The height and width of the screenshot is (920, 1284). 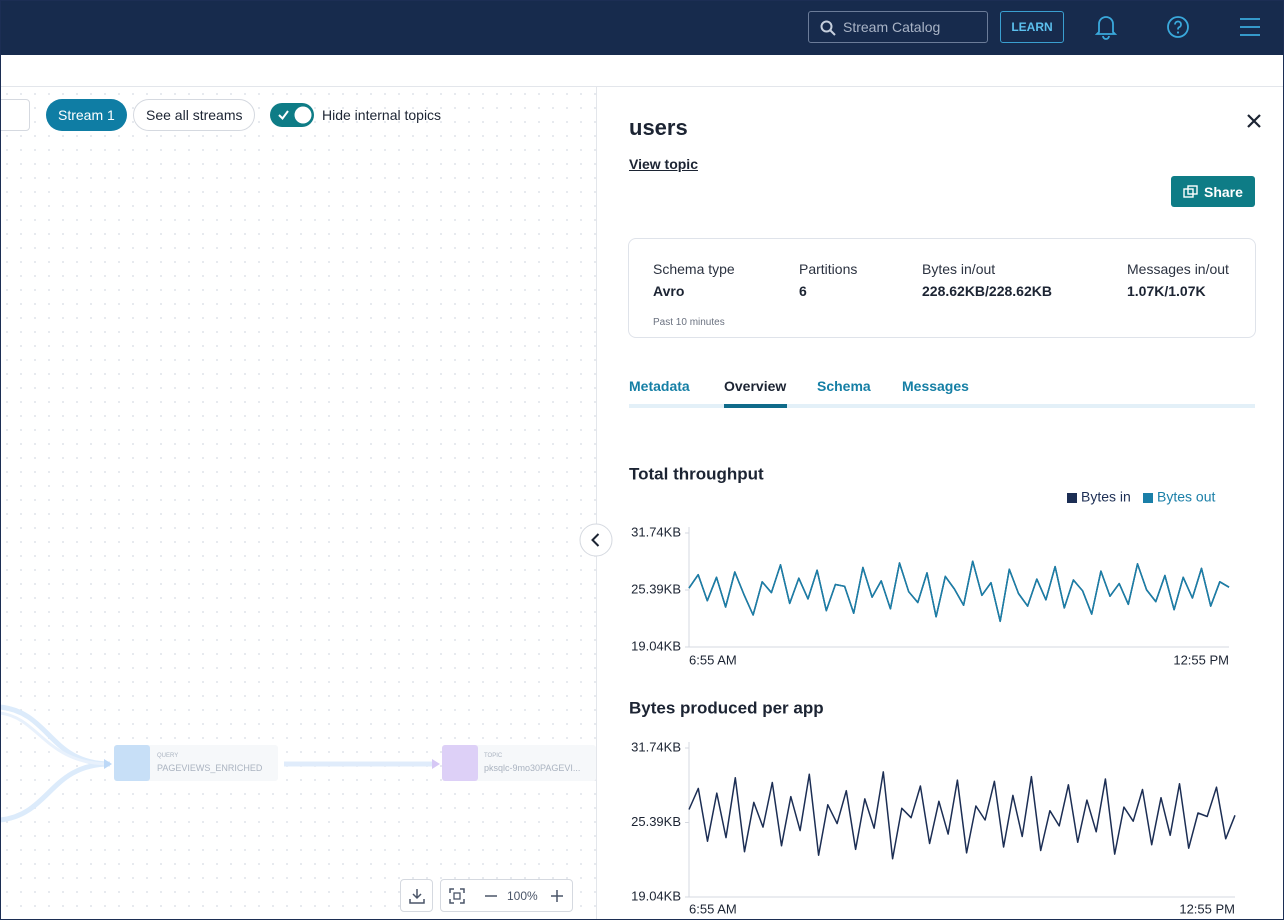 What do you see at coordinates (987, 291) in the screenshot?
I see `stat-value: 228.62KB/228.62KB` at bounding box center [987, 291].